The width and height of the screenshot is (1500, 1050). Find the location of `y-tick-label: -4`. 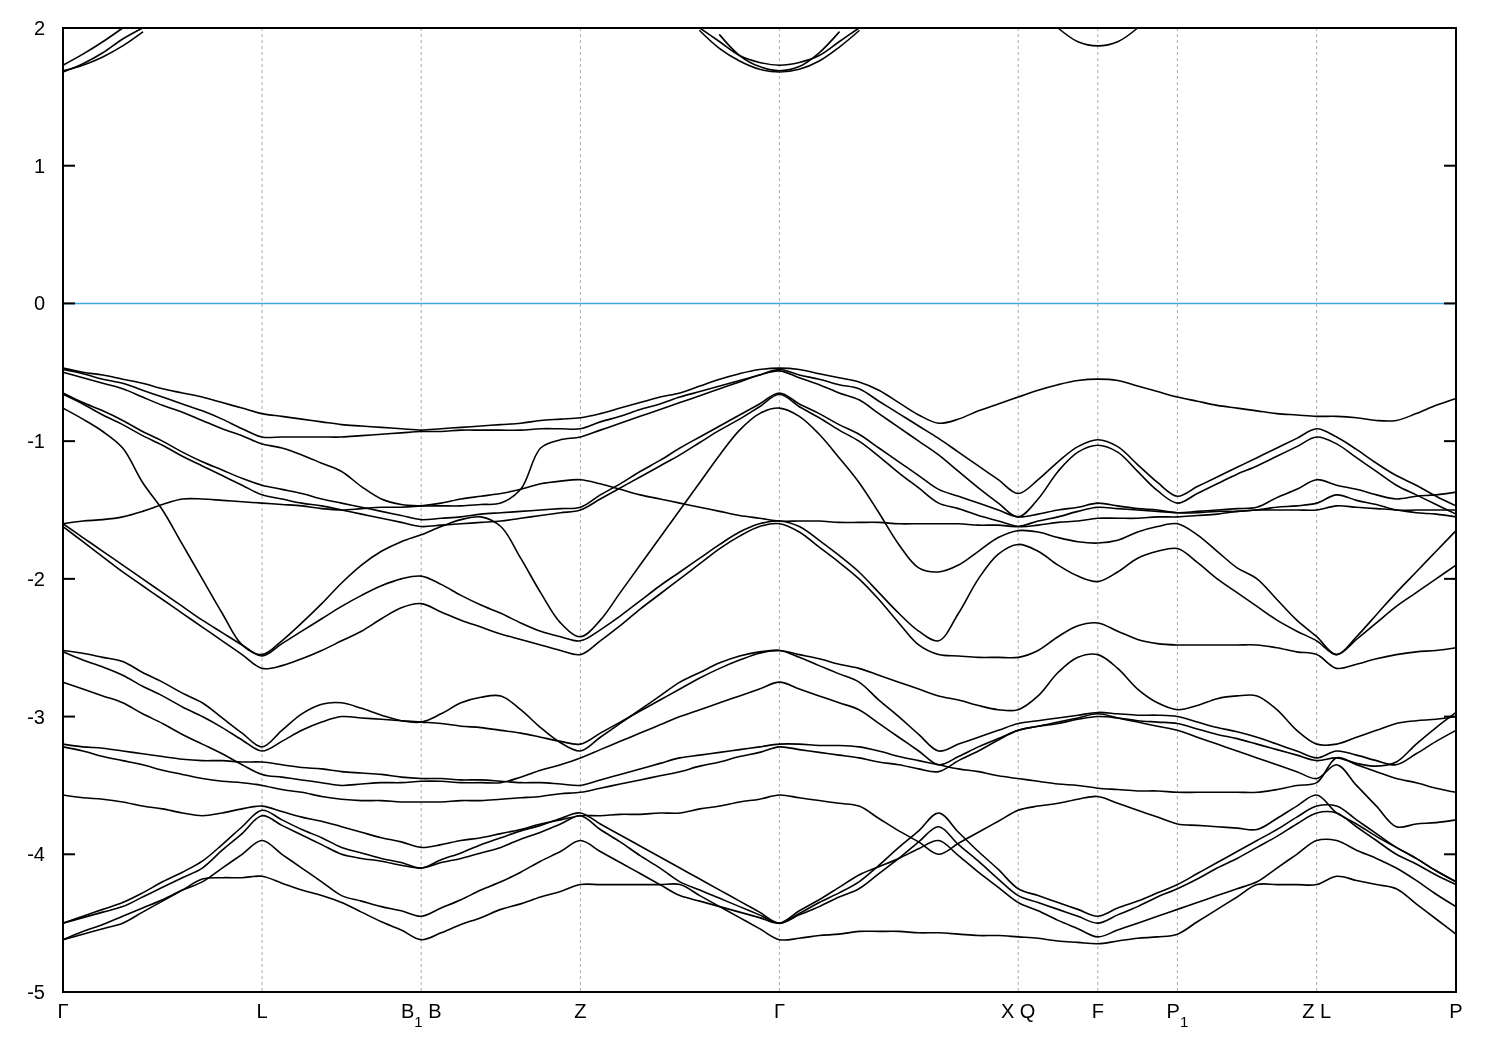

y-tick-label: -4 is located at coordinates (36, 854).